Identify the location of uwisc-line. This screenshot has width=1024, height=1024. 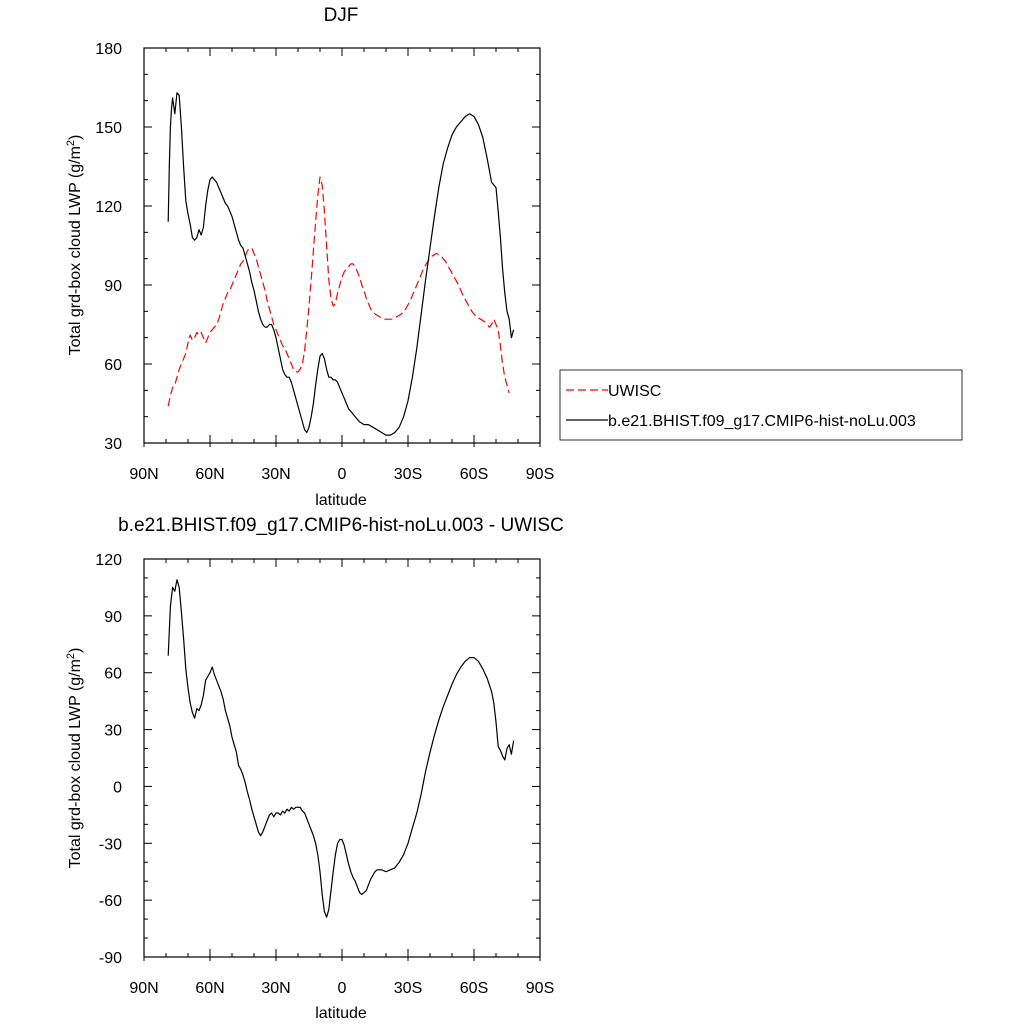
(338, 291).